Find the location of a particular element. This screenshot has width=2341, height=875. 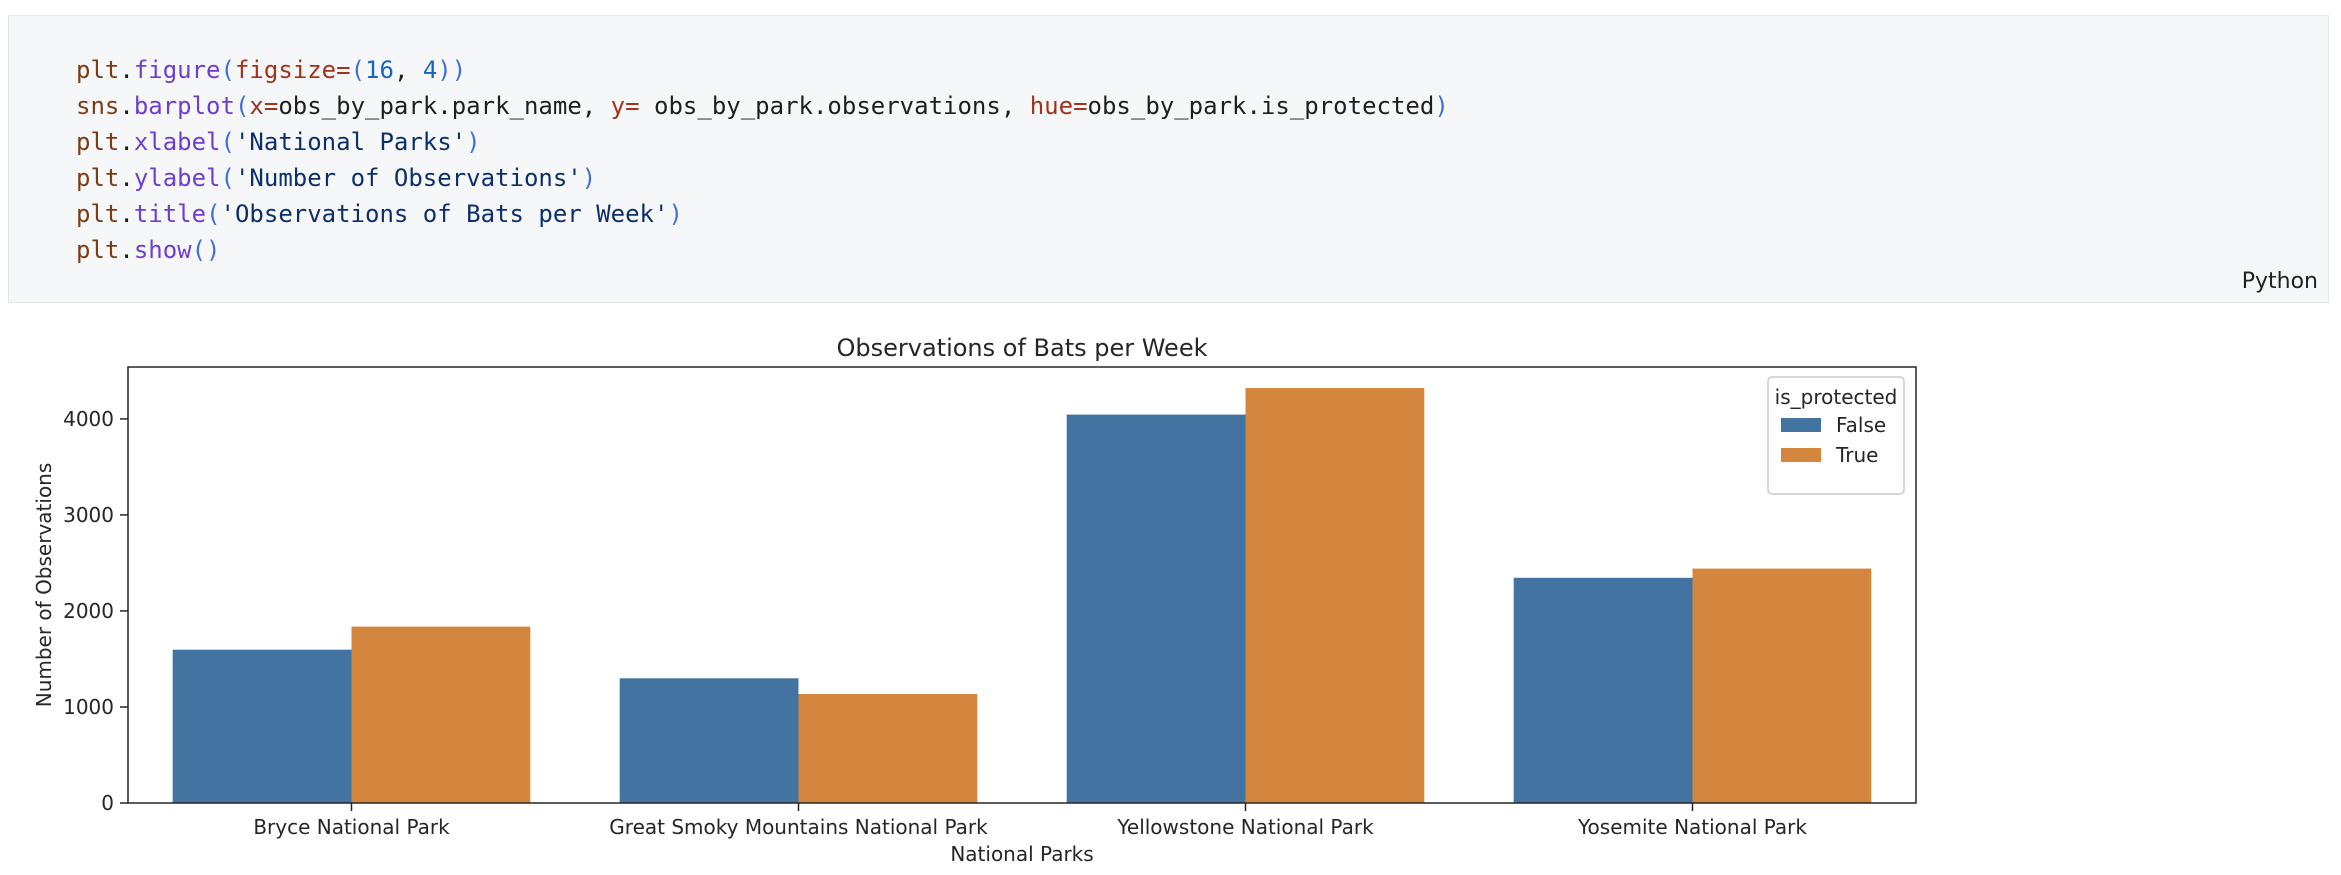

code-token: barplot is located at coordinates (184, 106).